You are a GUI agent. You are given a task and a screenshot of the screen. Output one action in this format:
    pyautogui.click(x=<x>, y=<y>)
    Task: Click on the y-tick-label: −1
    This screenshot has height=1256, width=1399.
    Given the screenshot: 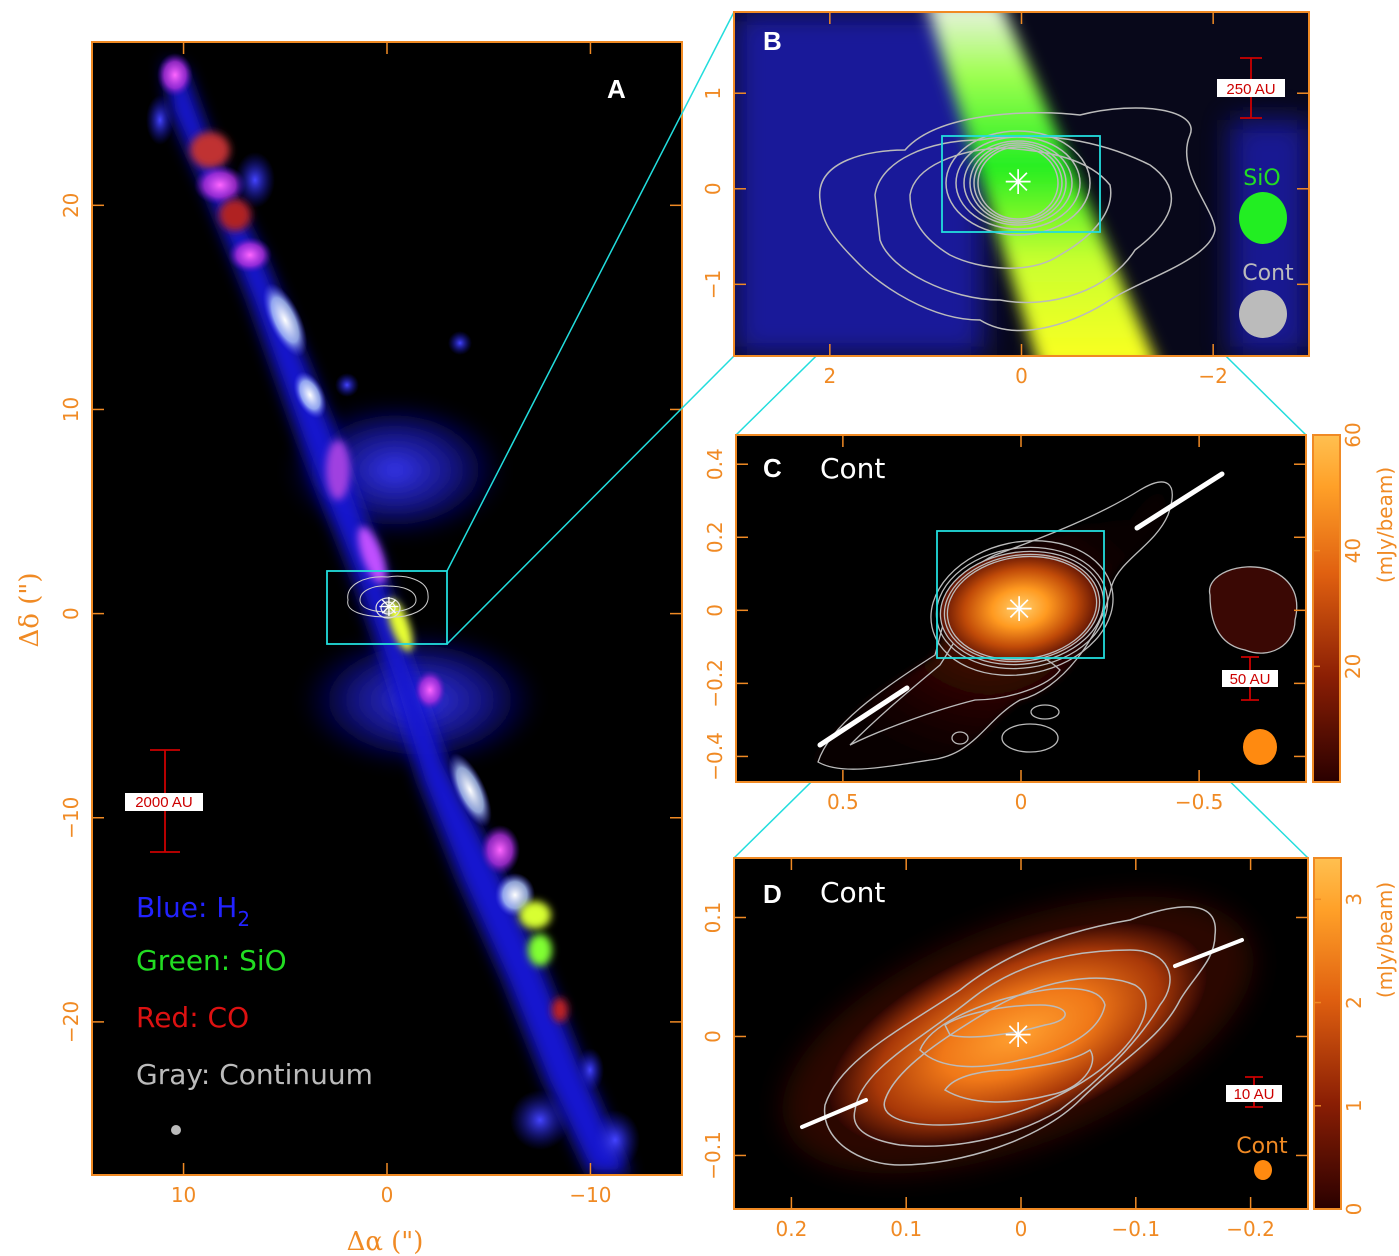 What is the action you would take?
    pyautogui.click(x=713, y=284)
    